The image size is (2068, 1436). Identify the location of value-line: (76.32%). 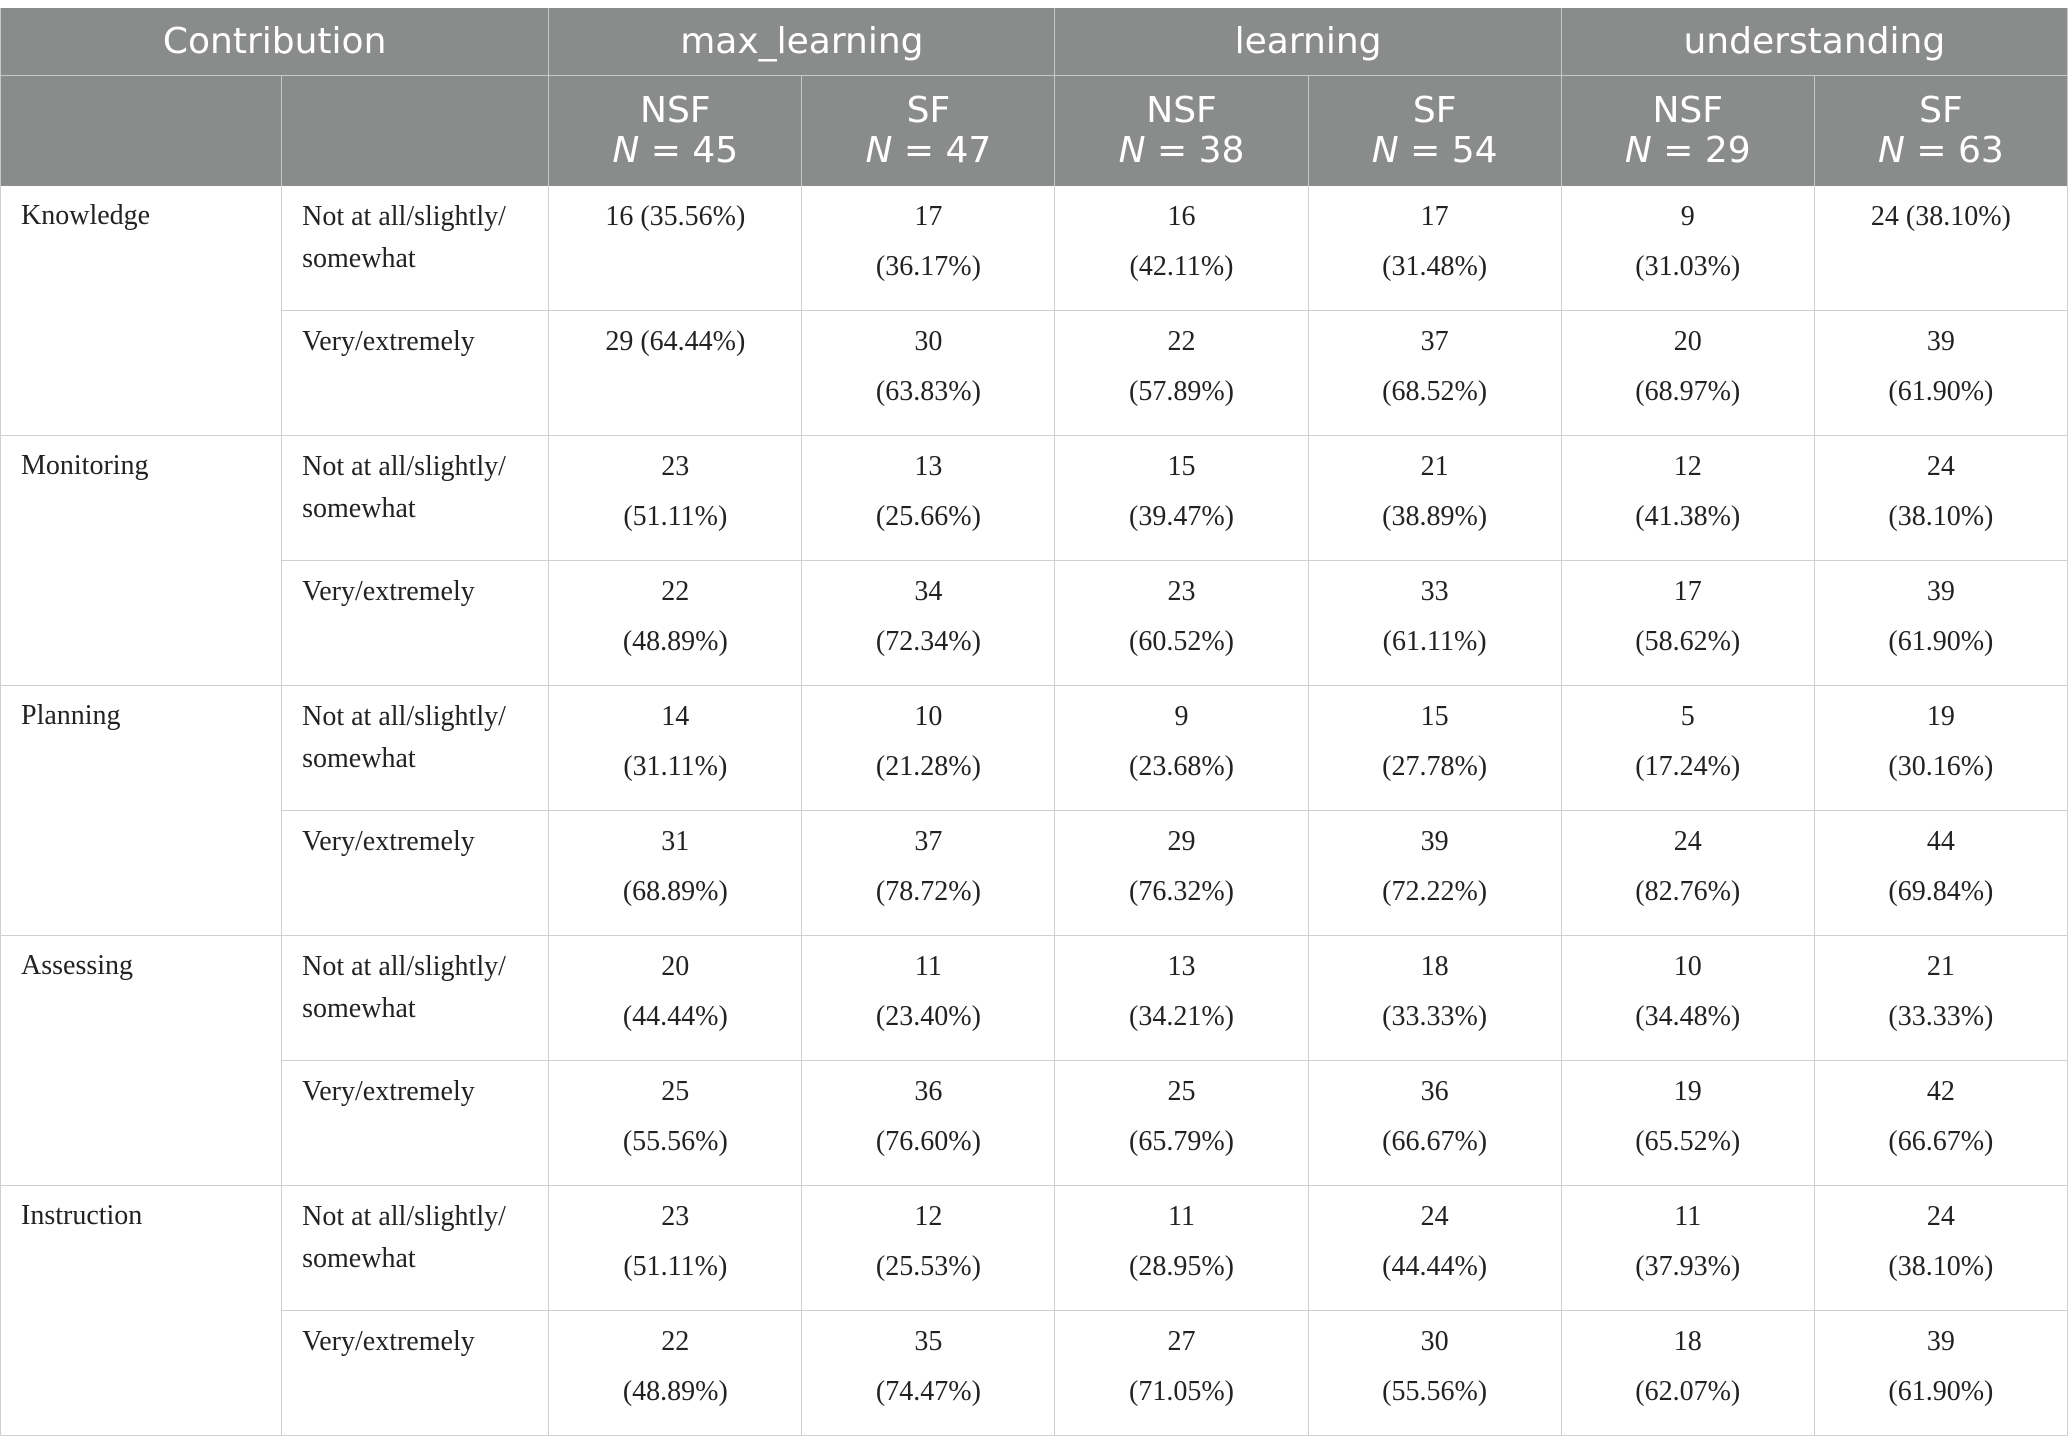
(1182, 891).